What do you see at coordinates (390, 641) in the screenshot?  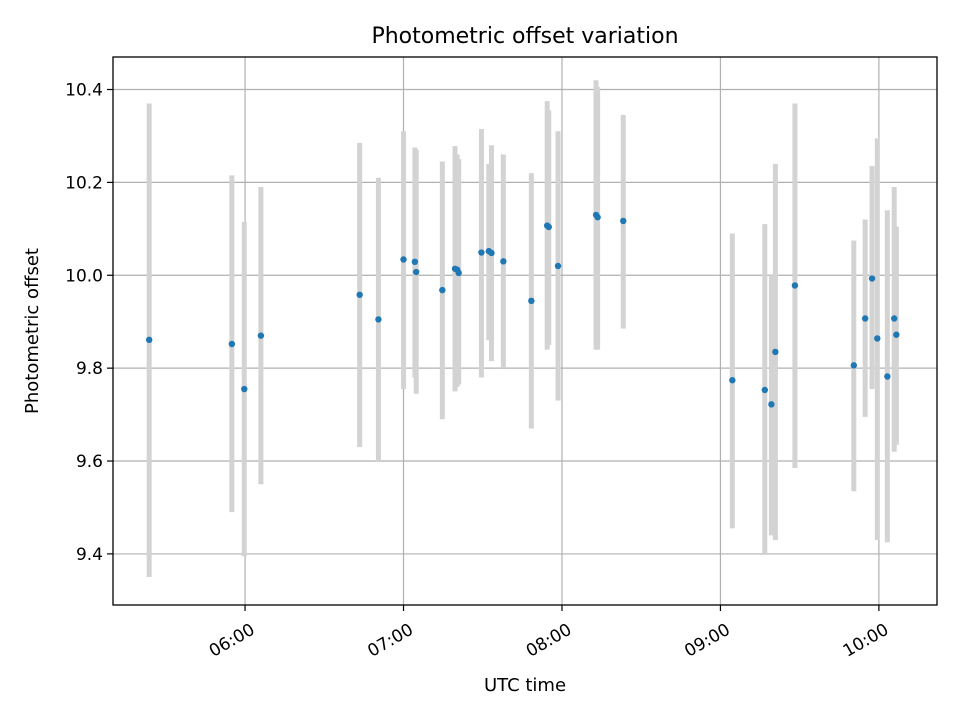 I see `x-tick-label: 07:00` at bounding box center [390, 641].